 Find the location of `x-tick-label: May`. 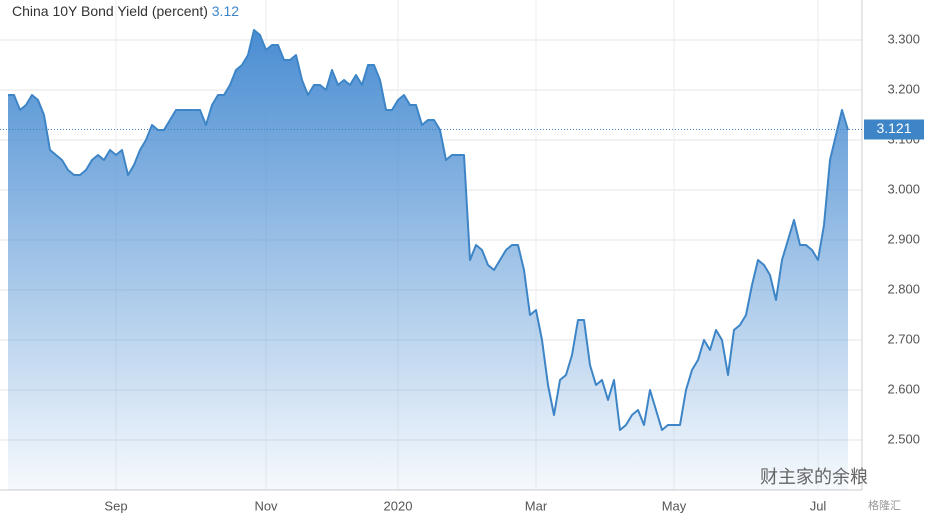

x-tick-label: May is located at coordinates (674, 505).